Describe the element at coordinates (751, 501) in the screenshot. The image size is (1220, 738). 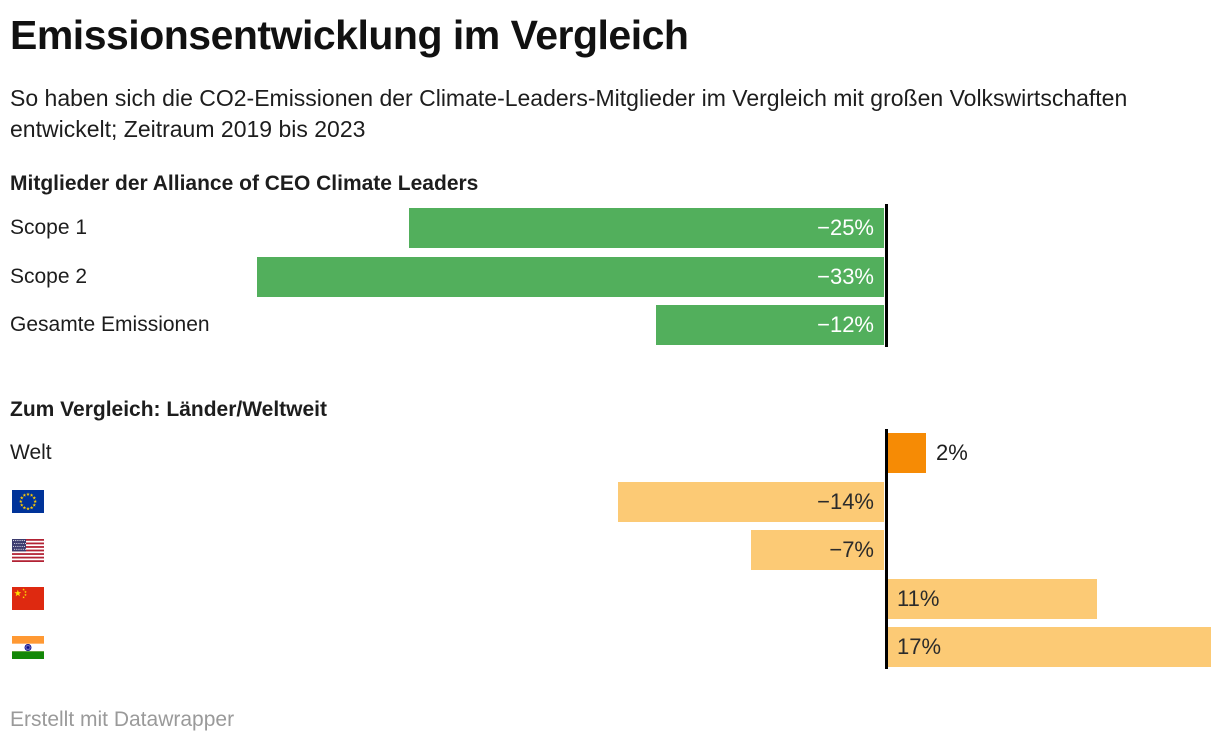
I see `bar: −14%` at that location.